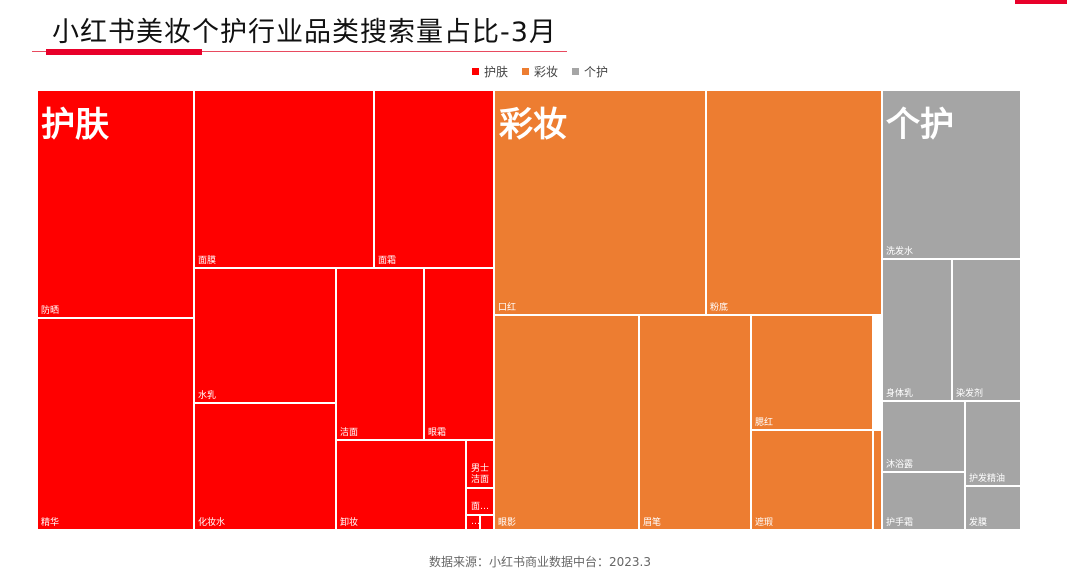 This screenshot has height=585, width=1080. I want to click on treemap-cell-label: 洁面, so click(349, 432).